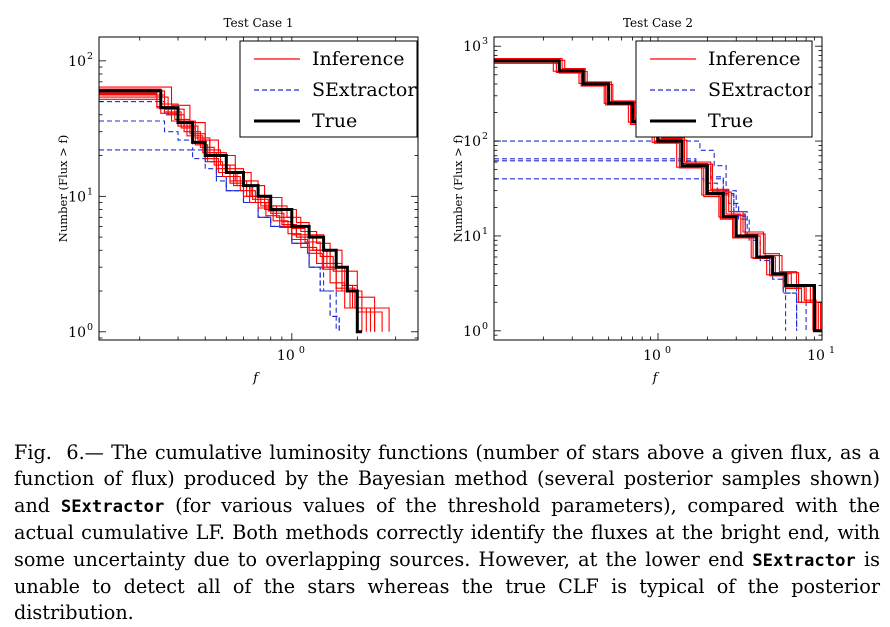 The width and height of the screenshot is (890, 627). I want to click on caption-code-2: SExtractor, so click(804, 560).